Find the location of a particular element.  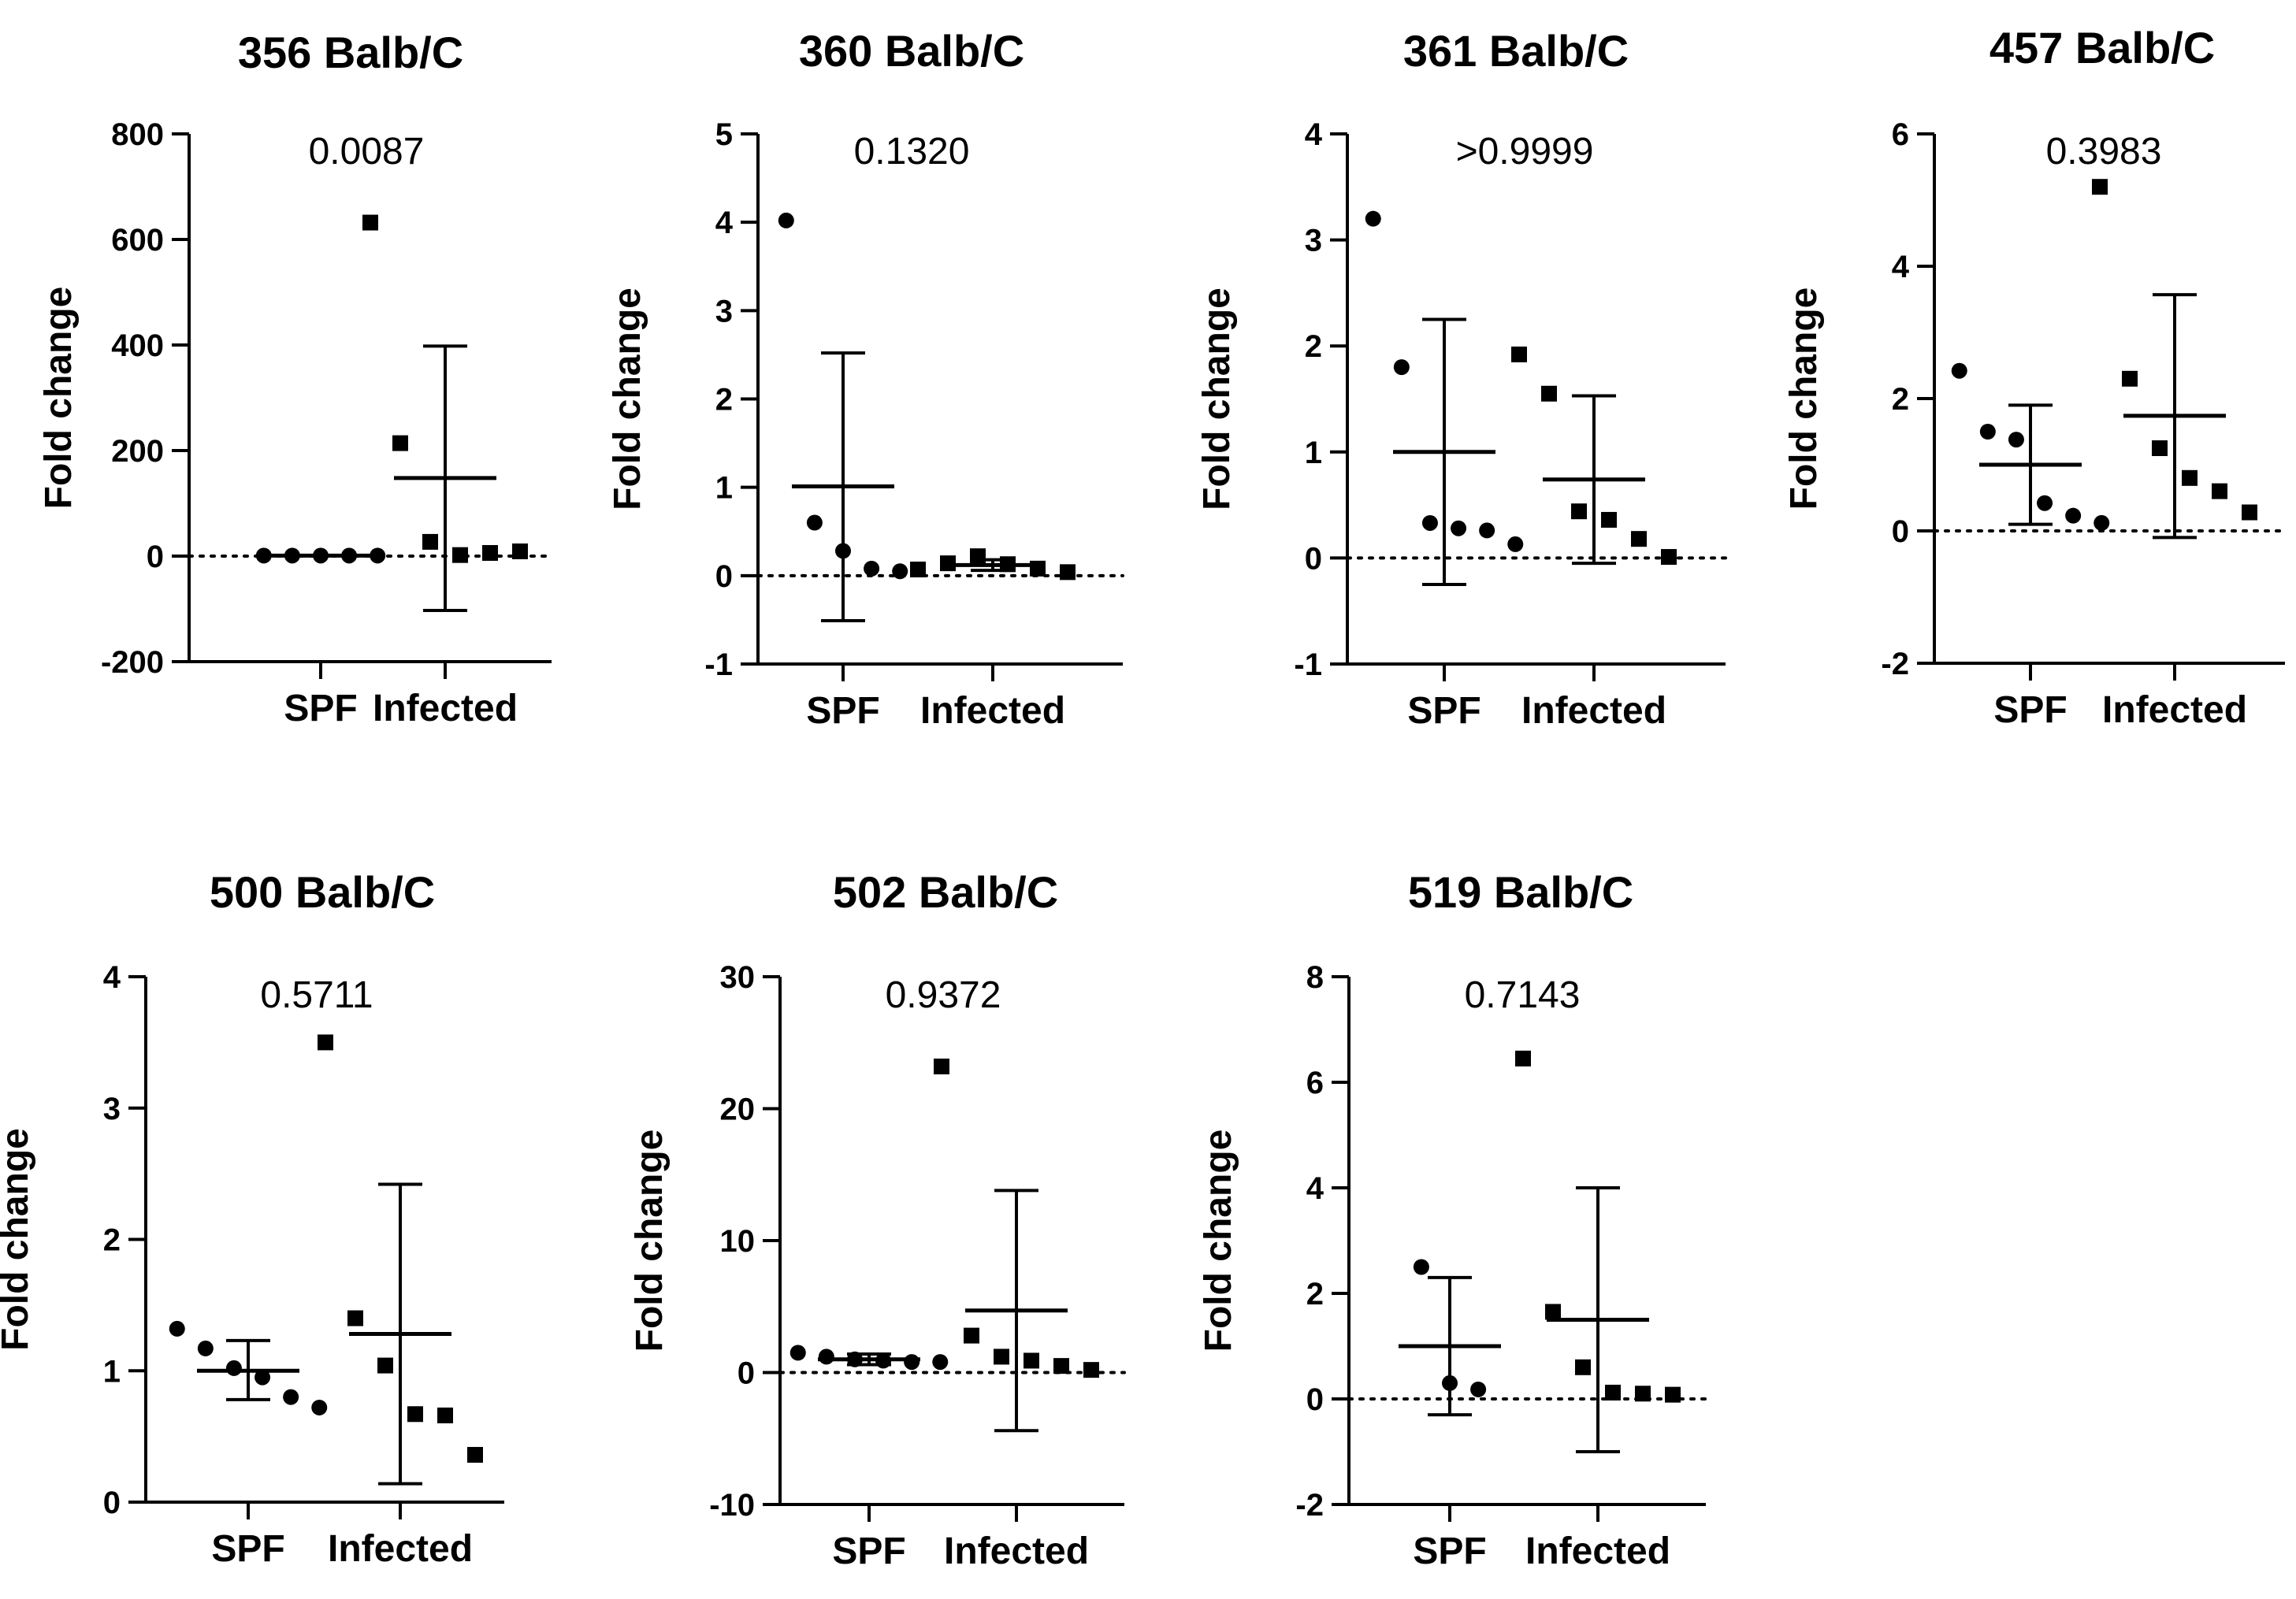

y-tick-label: 30 is located at coordinates (738, 977).